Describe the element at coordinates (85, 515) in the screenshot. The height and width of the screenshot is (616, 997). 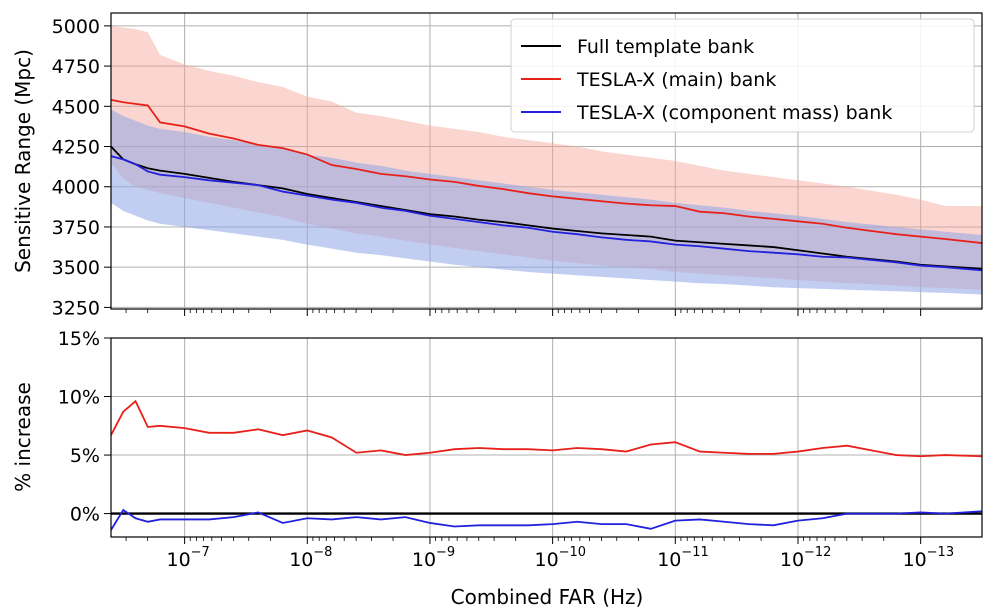
I see `y-tick-label: 0%` at that location.